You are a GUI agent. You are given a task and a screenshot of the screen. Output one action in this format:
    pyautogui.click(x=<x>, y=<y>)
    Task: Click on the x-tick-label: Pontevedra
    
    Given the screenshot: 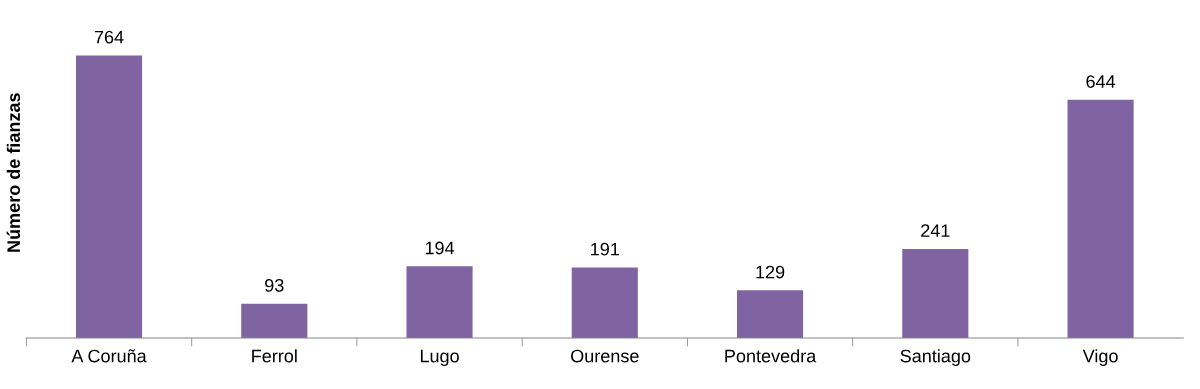 What is the action you would take?
    pyautogui.click(x=771, y=356)
    